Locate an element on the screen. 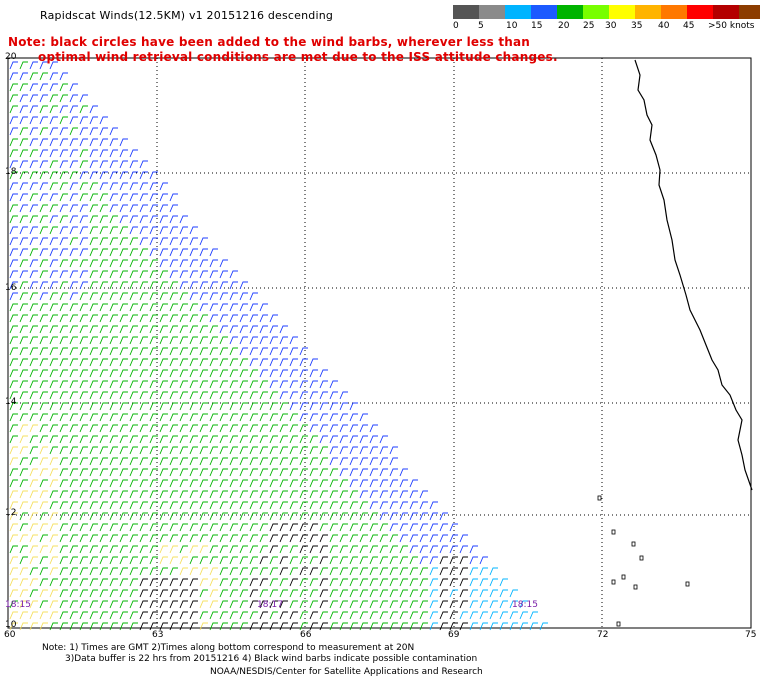 Image resolution: width=760 pixels, height=688 pixels. lon-label-75: 75 is located at coordinates (751, 635).